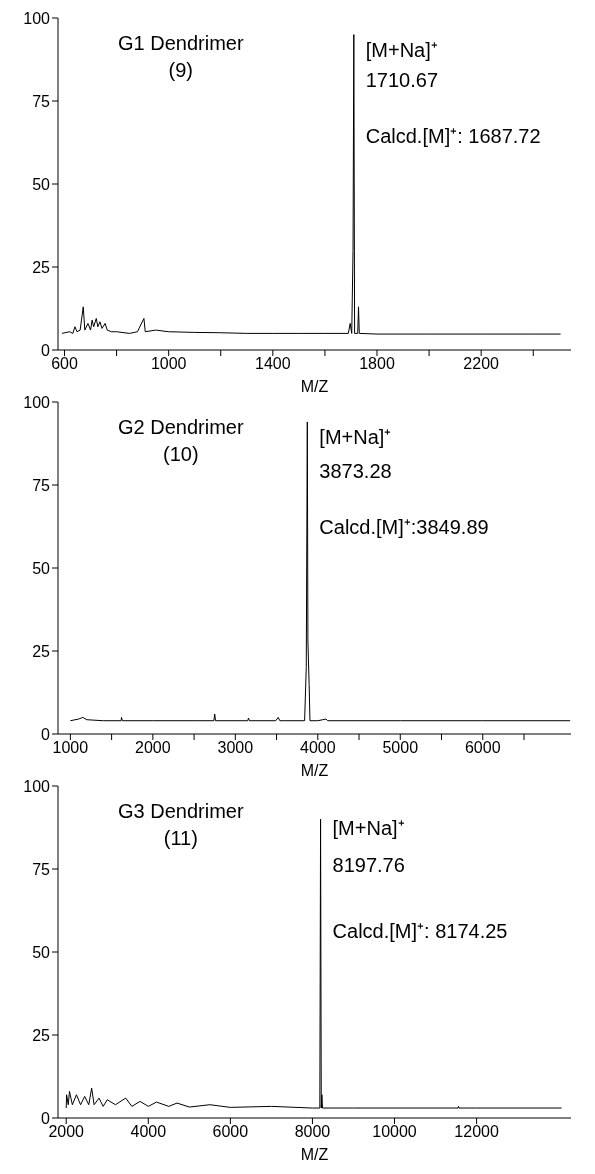  Describe the element at coordinates (476, 1132) in the screenshot. I see `x-tick-label: 12000` at that location.